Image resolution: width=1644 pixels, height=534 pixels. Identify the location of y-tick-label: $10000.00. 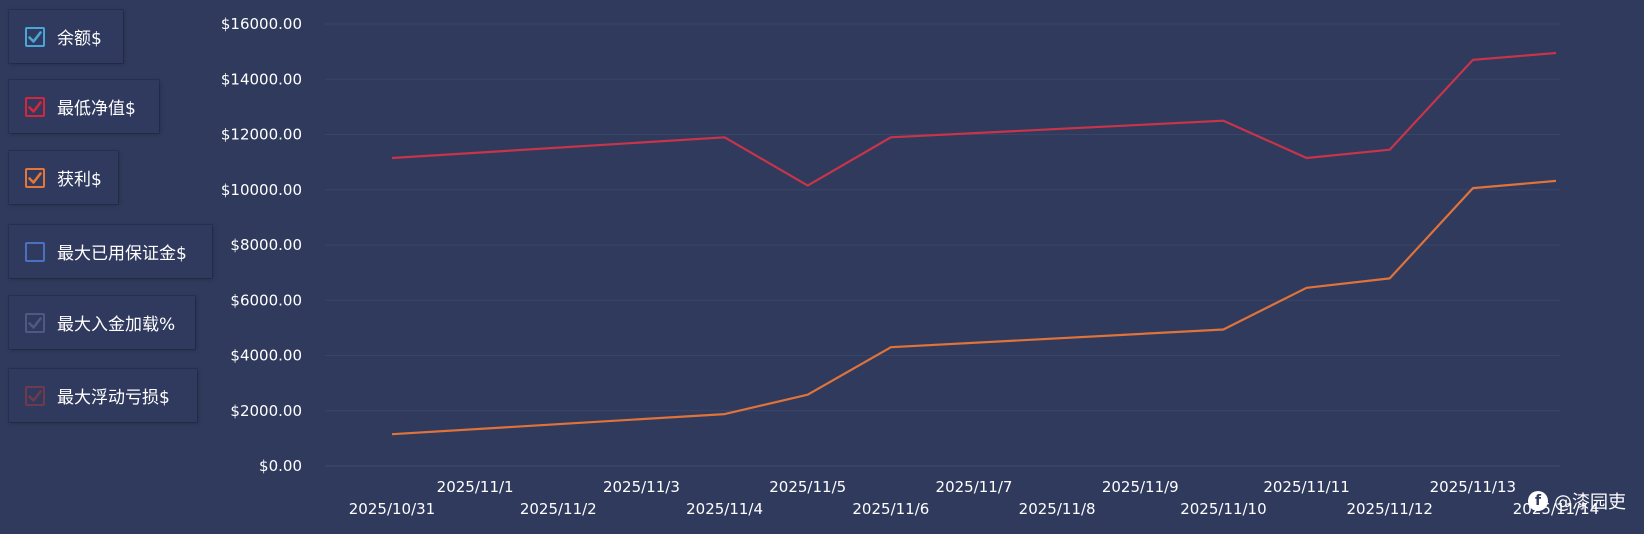
(261, 190).